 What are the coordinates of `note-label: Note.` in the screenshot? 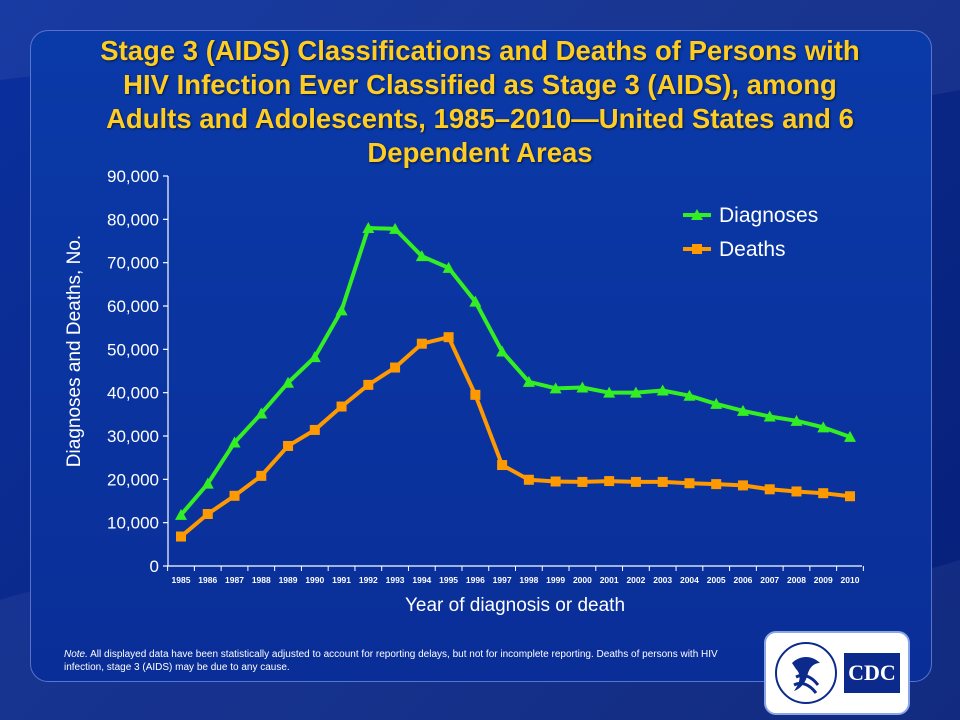 It's located at (76, 654).